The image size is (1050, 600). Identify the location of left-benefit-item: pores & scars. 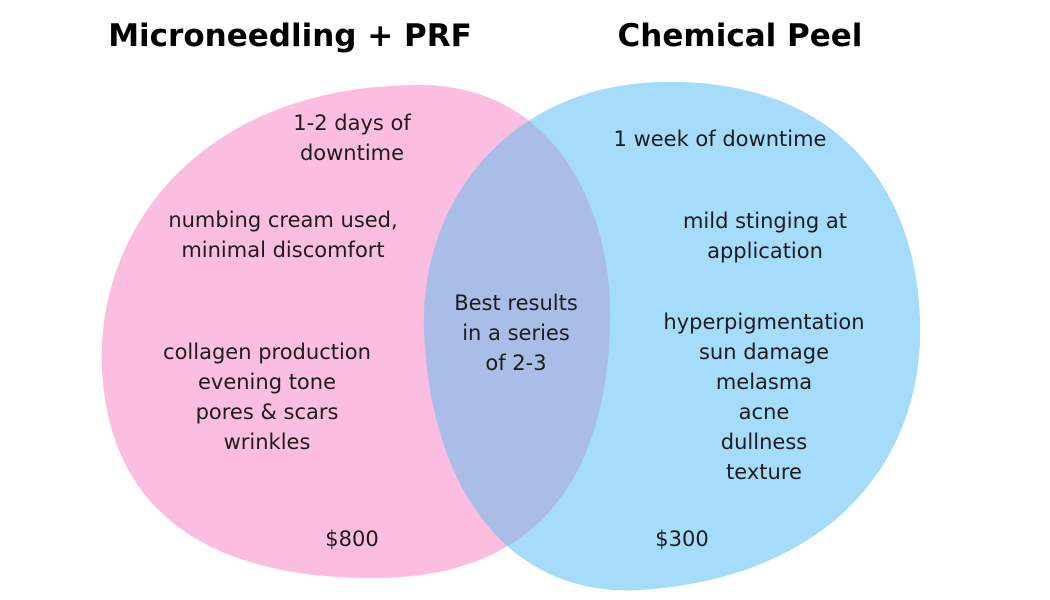
(267, 412).